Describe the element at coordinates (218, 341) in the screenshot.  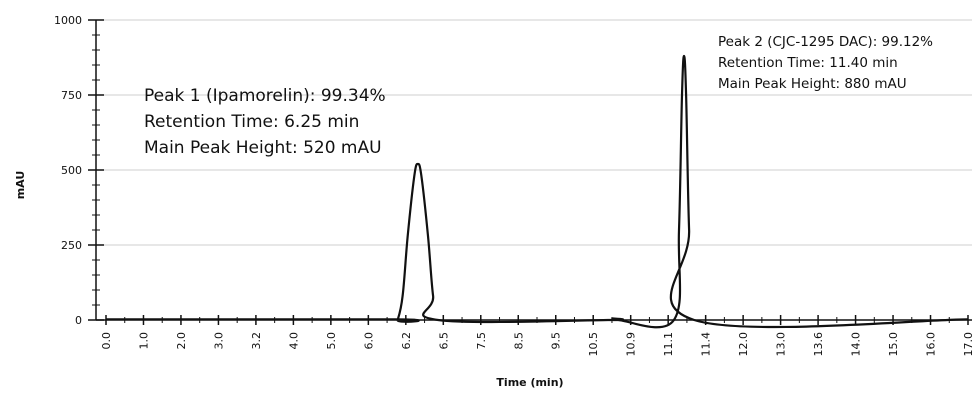
I see `x-tick-label: 3.0` at that location.